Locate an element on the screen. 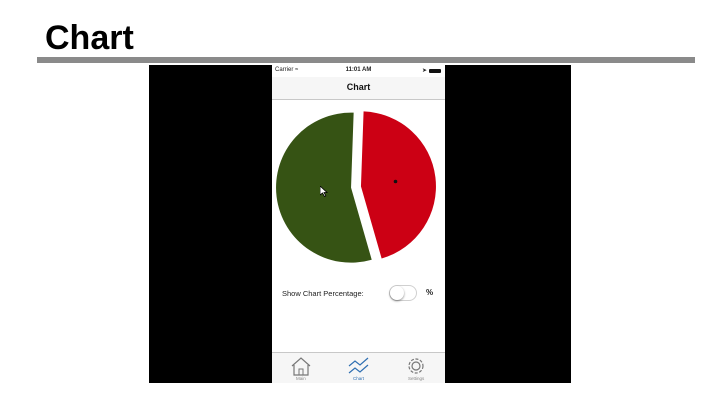 The width and height of the screenshot is (720, 405). status-carrier: Carrier ≈ is located at coordinates (286, 70).